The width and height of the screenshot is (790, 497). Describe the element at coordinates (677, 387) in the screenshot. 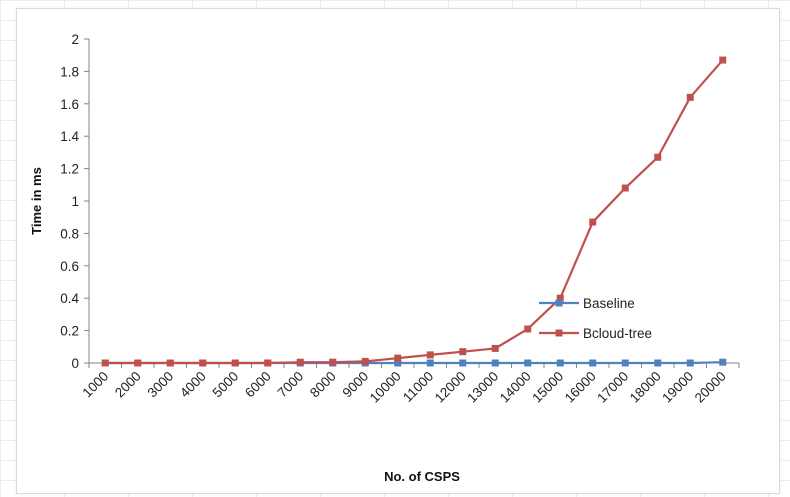

I see `x-tick-label: 19000` at that location.